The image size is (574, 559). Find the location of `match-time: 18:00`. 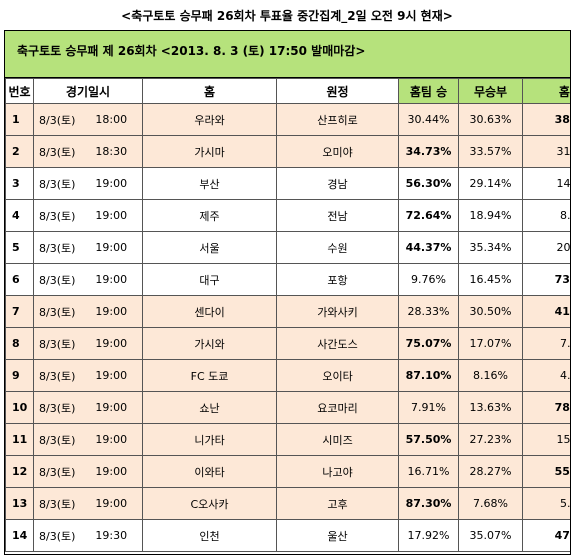

match-time: 18:00 is located at coordinates (112, 119).